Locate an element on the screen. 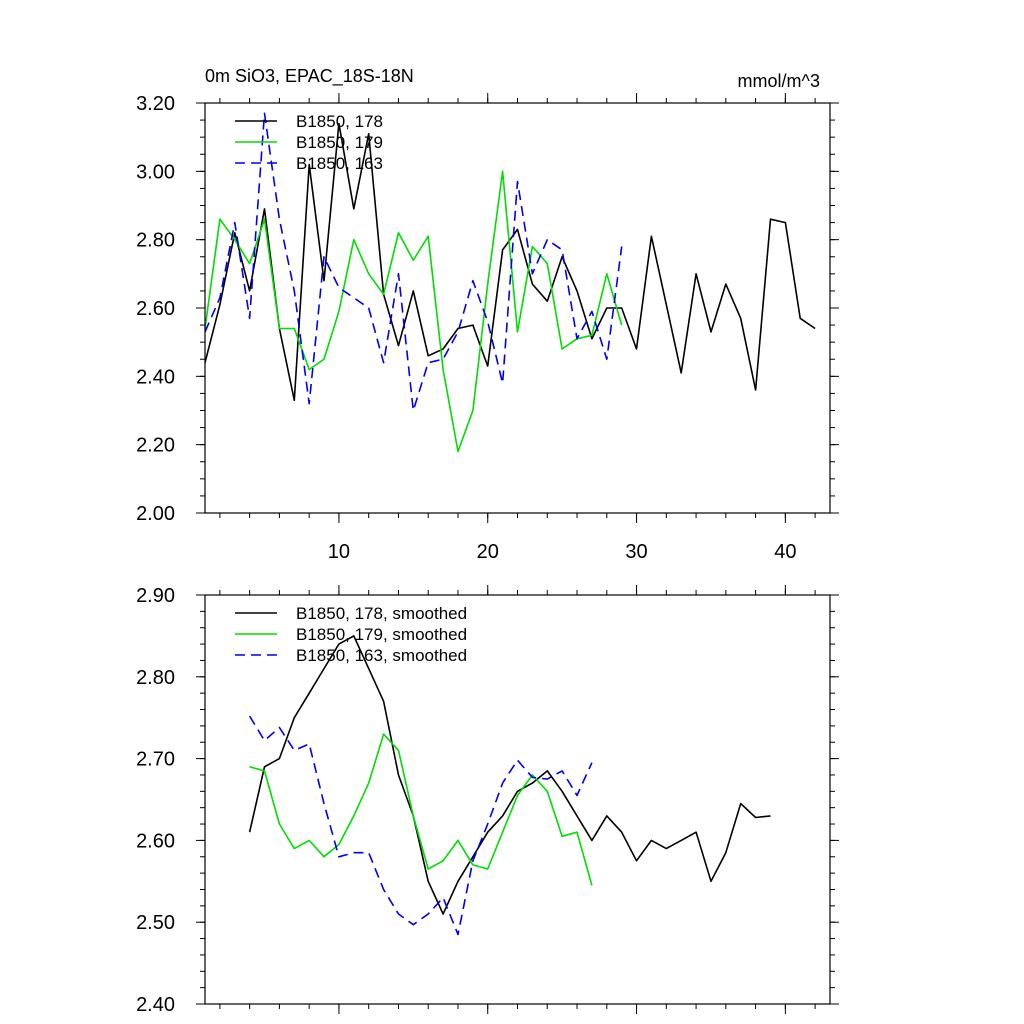 The image size is (1024, 1024). tick-labels-smoothed: 2.40 2.50 2.60 2.70 2.80 2.90 is located at coordinates (155, 800).